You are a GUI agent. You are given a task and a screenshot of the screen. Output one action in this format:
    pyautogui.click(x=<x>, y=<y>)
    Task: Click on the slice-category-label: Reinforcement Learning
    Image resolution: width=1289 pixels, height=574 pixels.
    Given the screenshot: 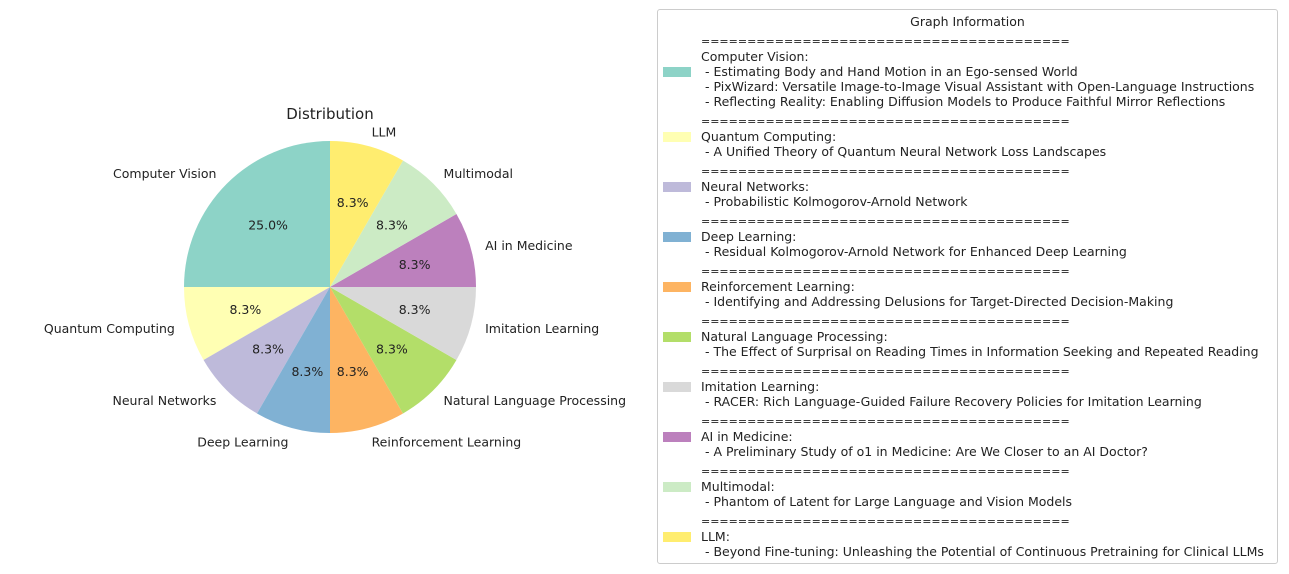 What is the action you would take?
    pyautogui.click(x=447, y=442)
    